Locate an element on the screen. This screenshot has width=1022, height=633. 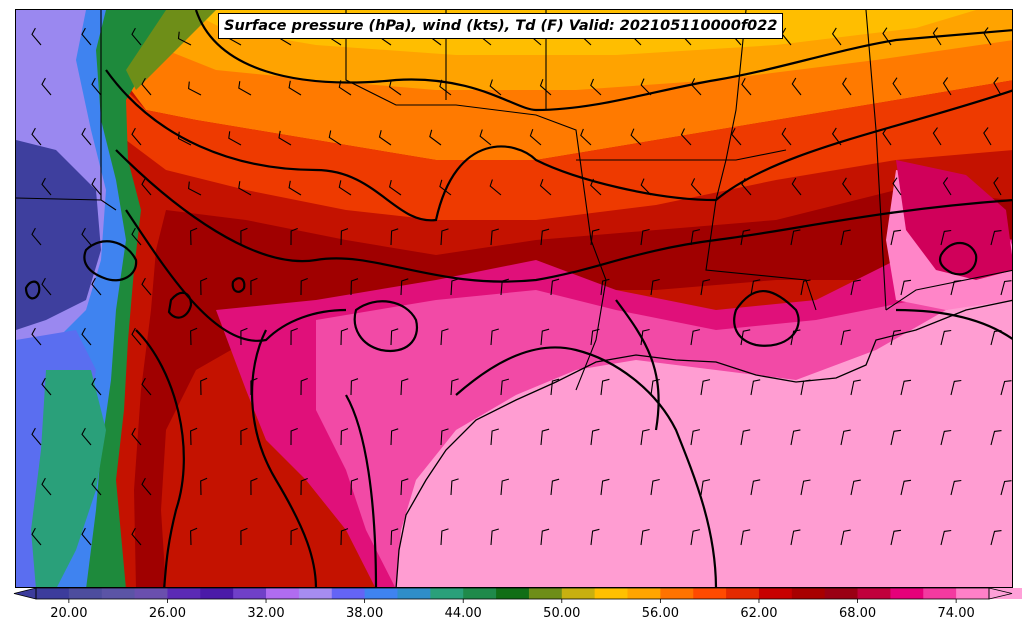
colorbar-tick-label: 50.00 is located at coordinates (561, 613).